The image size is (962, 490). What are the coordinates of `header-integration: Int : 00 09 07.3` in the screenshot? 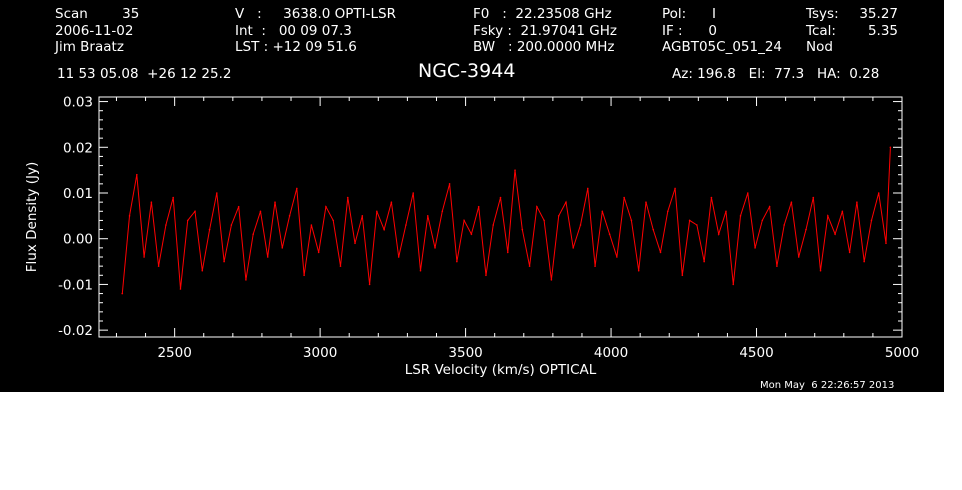 It's located at (293, 31).